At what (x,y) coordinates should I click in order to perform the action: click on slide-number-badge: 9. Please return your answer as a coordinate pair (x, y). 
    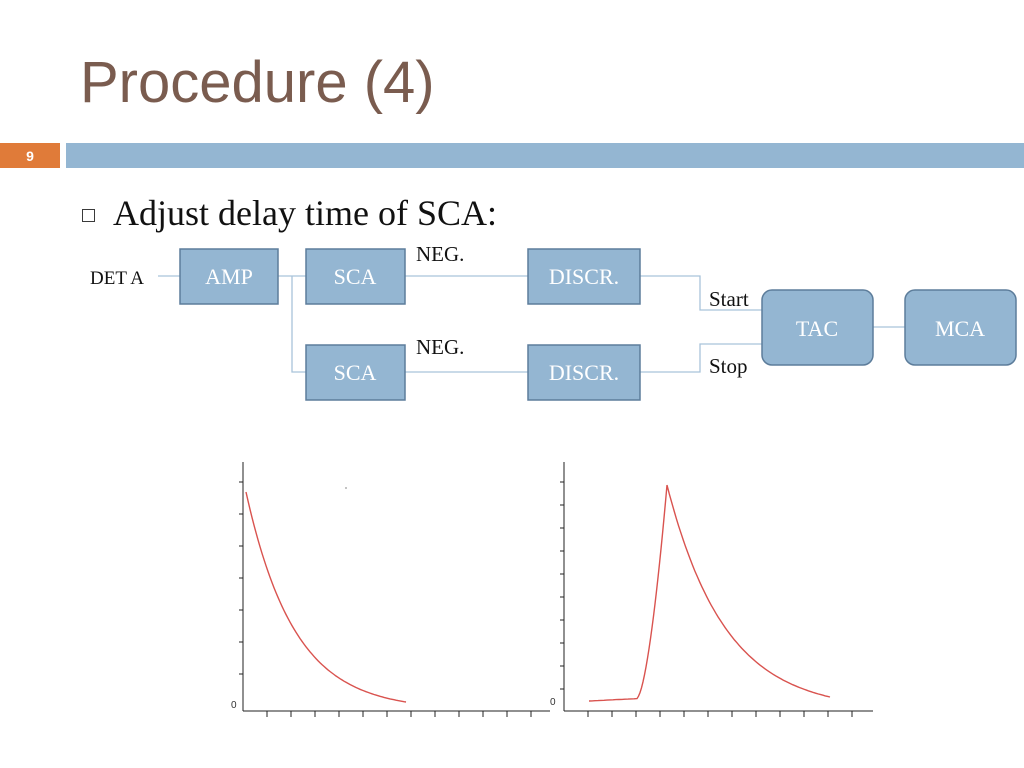
    Looking at the image, I should click on (30, 155).